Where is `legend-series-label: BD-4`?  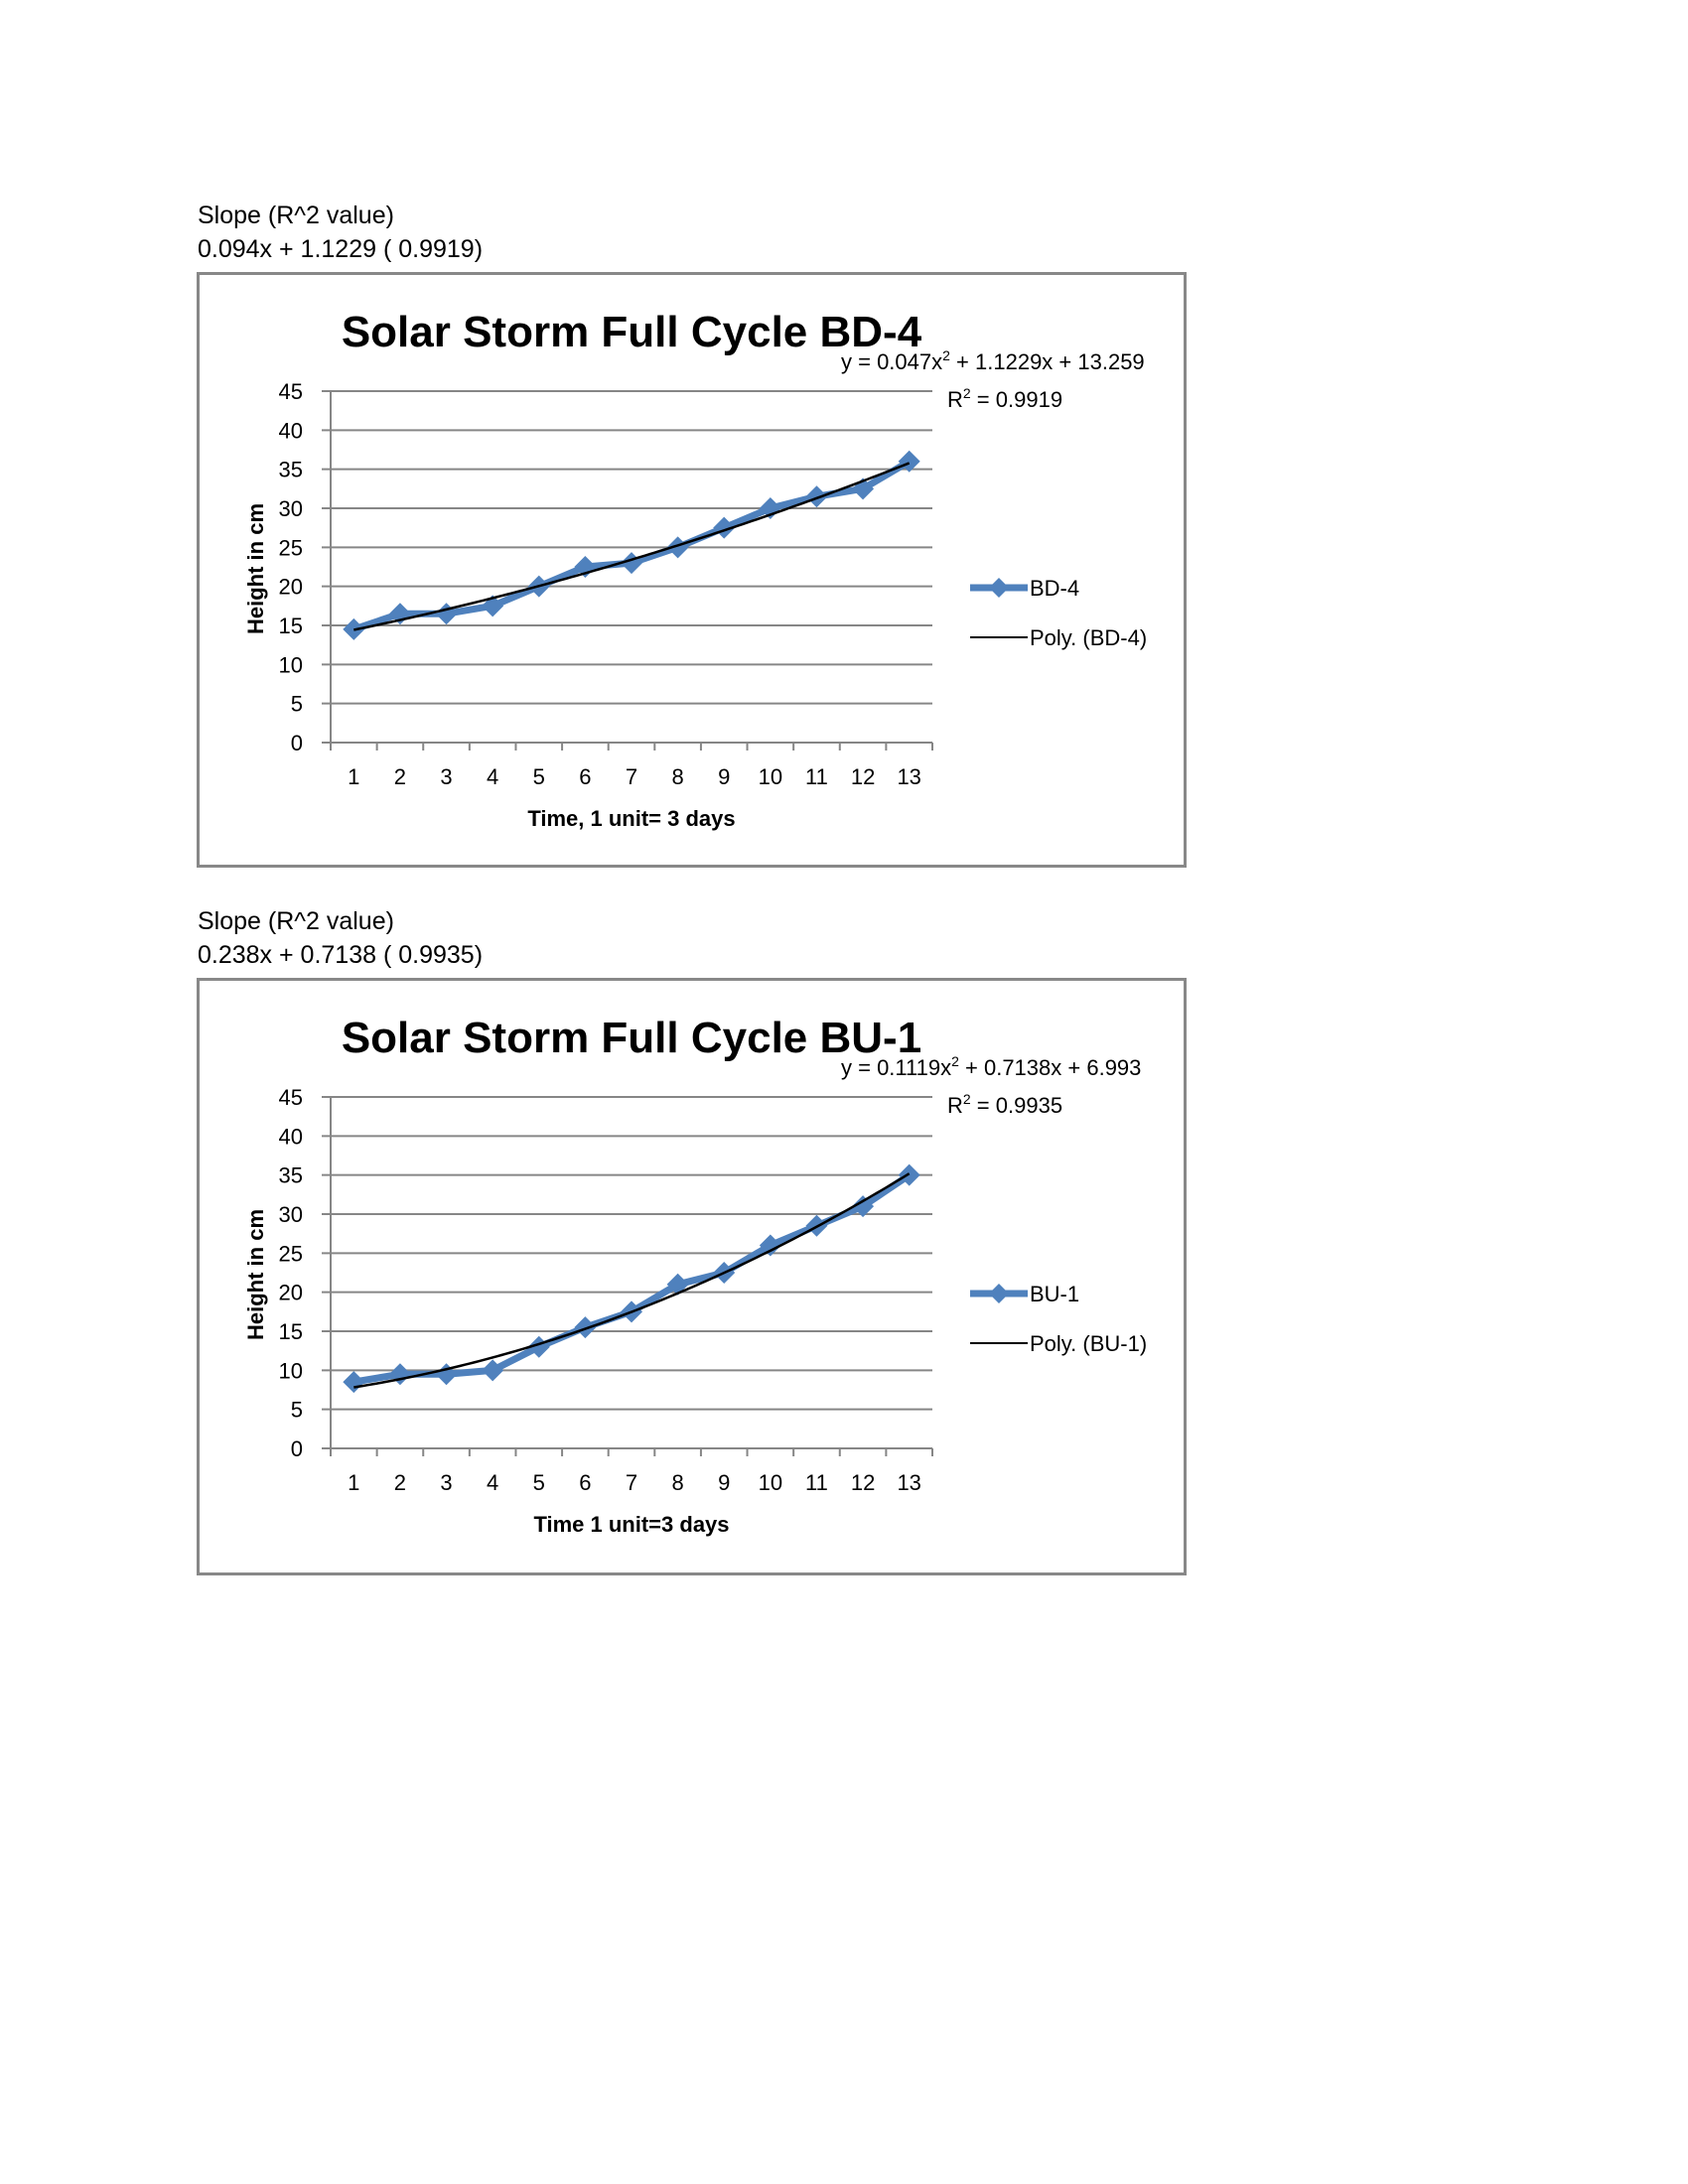 legend-series-label: BD-4 is located at coordinates (1054, 588).